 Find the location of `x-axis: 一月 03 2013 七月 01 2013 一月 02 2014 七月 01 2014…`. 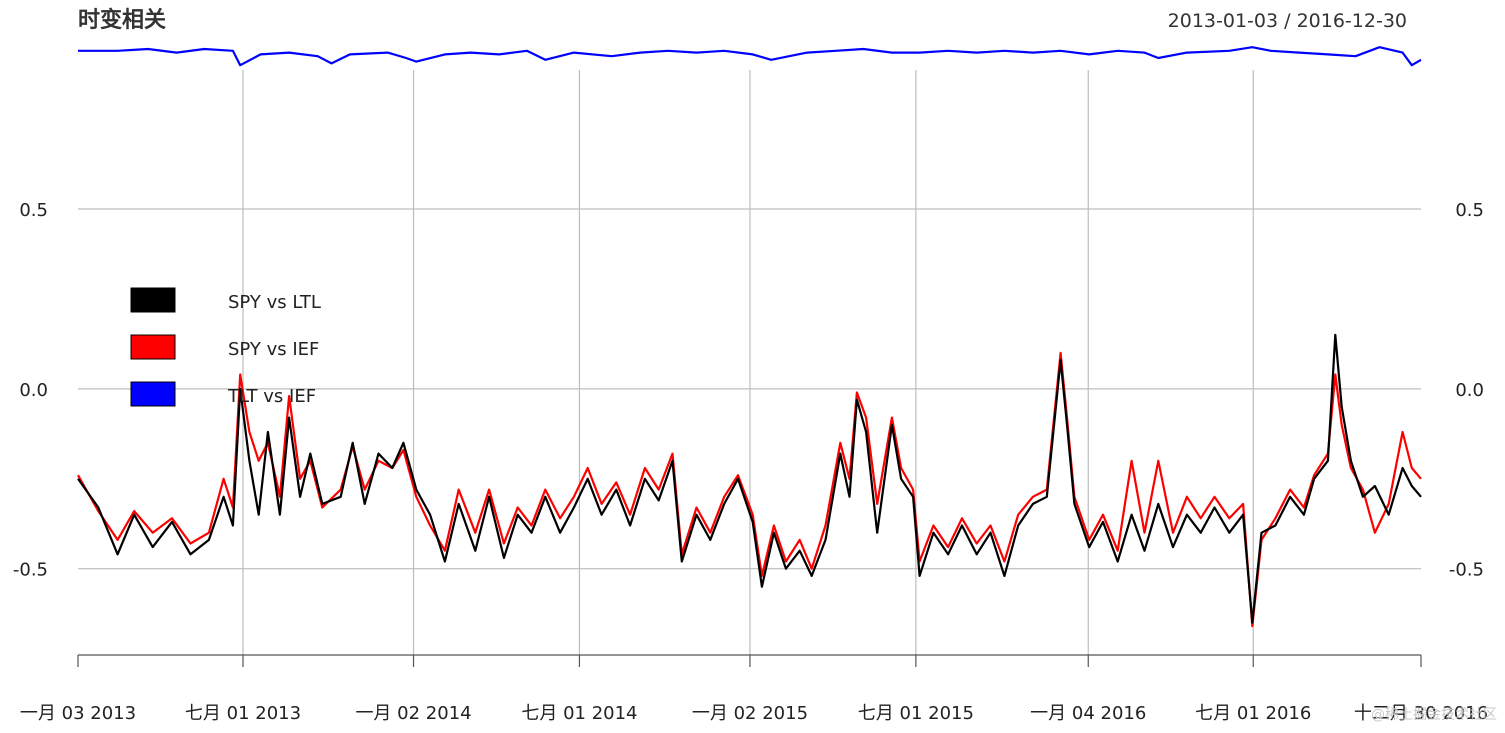

x-axis: 一月 03 2013 七月 01 2013 一月 02 2014 七月 01 2014… is located at coordinates (754, 689).